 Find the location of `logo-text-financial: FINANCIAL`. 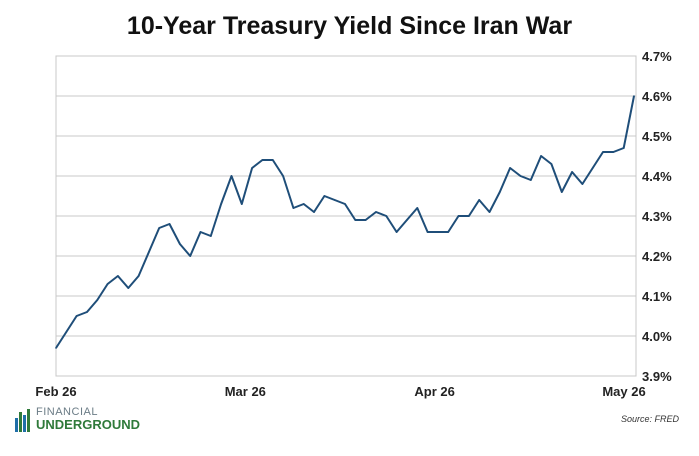

logo-text-financial: FINANCIAL is located at coordinates (67, 412).